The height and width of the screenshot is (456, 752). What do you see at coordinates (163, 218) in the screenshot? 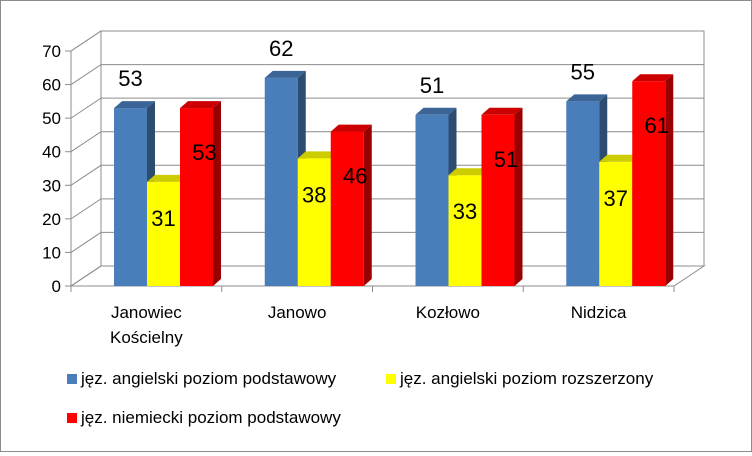
I see `data-label: 31` at bounding box center [163, 218].